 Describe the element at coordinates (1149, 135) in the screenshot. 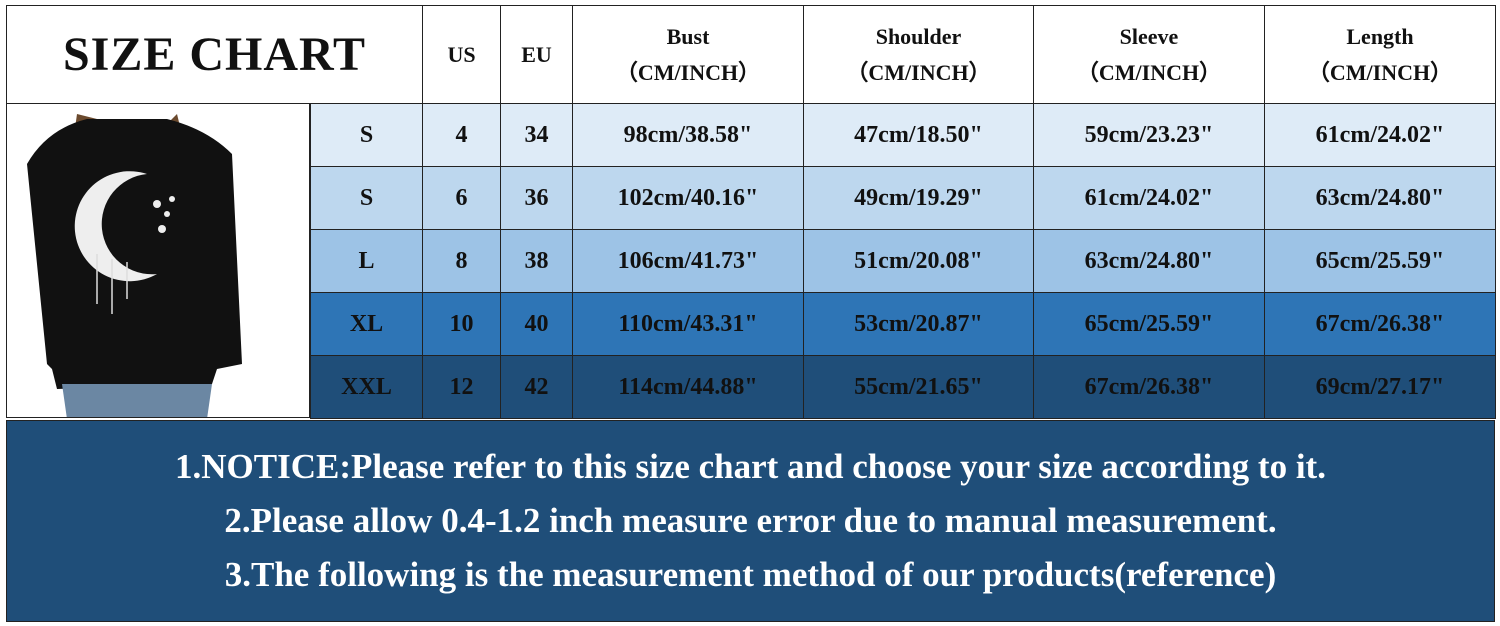

I see `cell-sleeve: 59cm/23.23"` at that location.